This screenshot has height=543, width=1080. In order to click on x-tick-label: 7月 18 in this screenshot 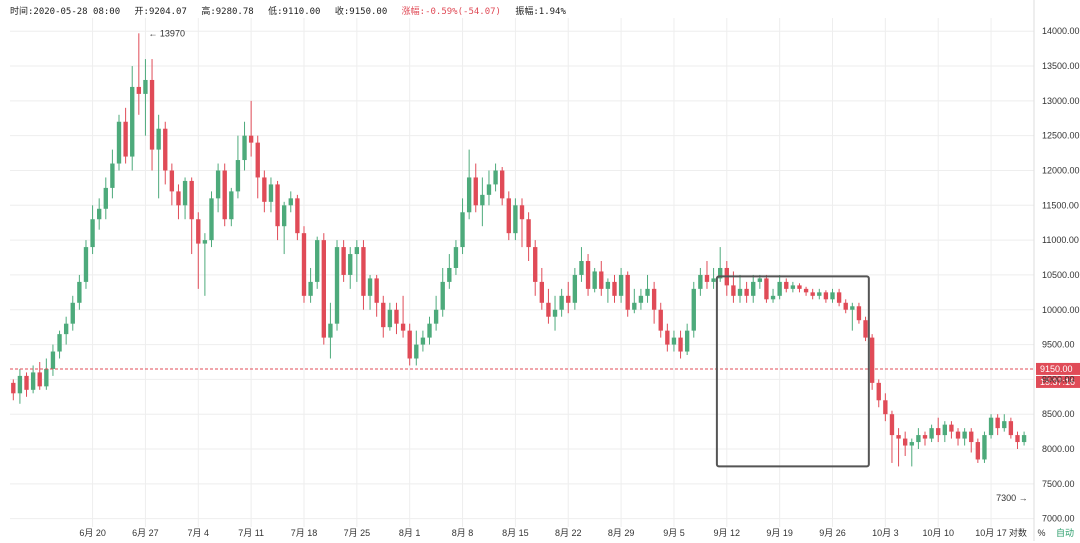, I will do `click(304, 533)`.